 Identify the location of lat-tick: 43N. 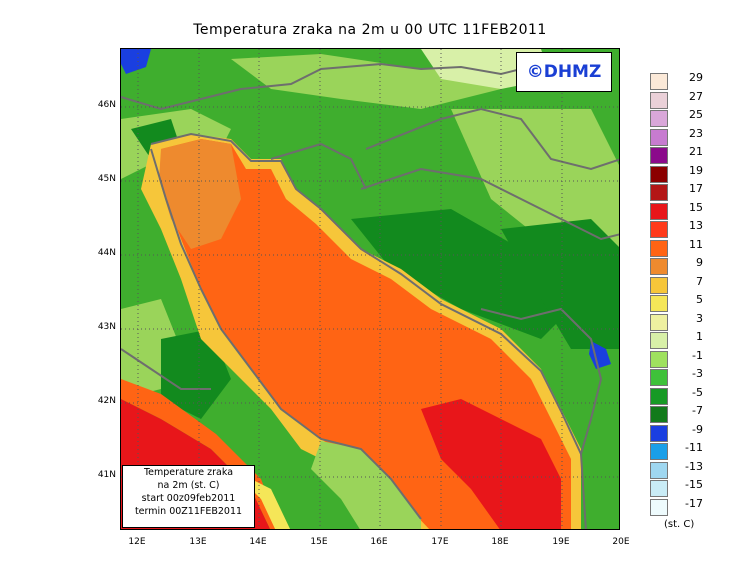
(106, 327).